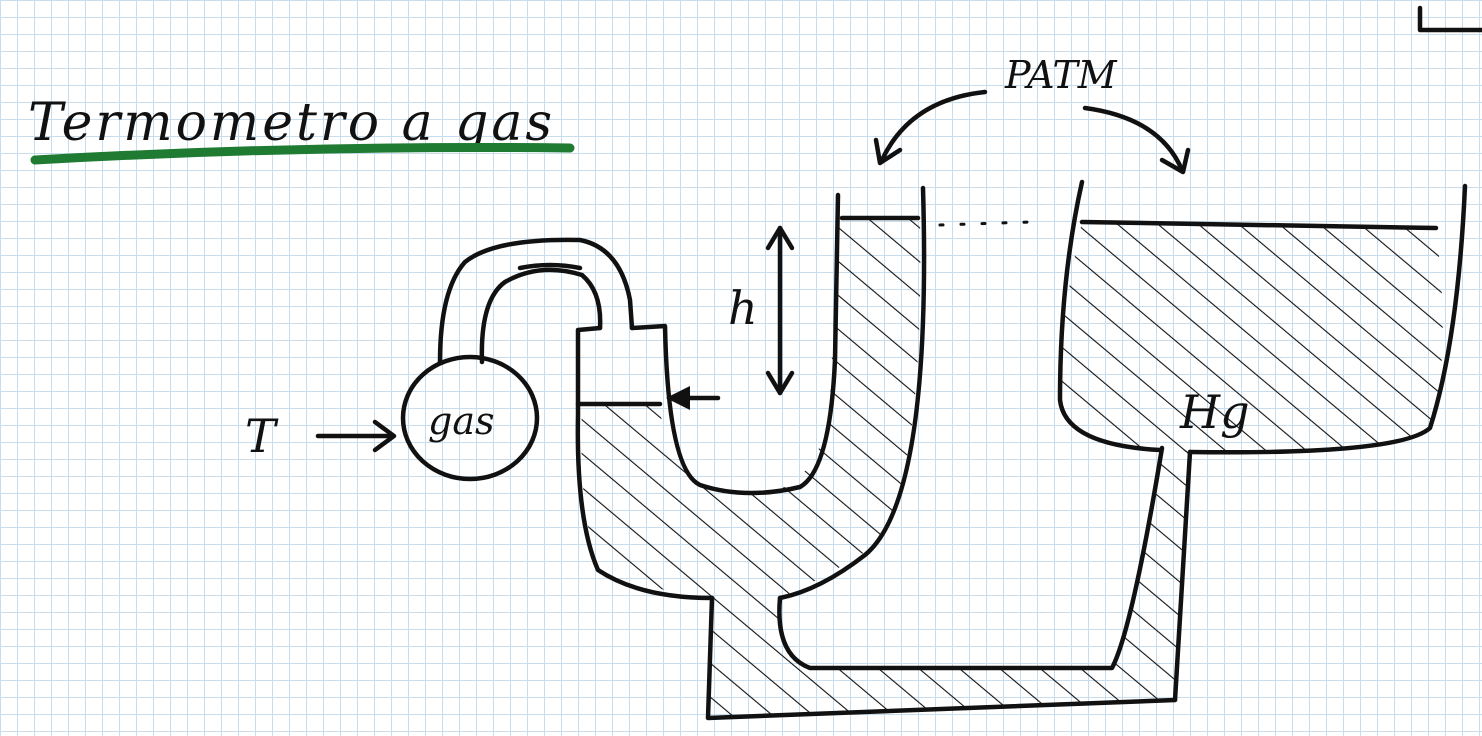  Describe the element at coordinates (302, 154) in the screenshot. I see `title-underline` at that location.